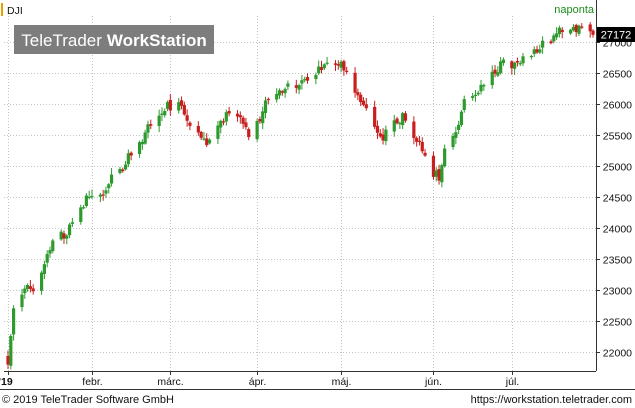 This screenshot has width=635, height=408. What do you see at coordinates (617, 75) in the screenshot?
I see `y-tick-label: 26500` at bounding box center [617, 75].